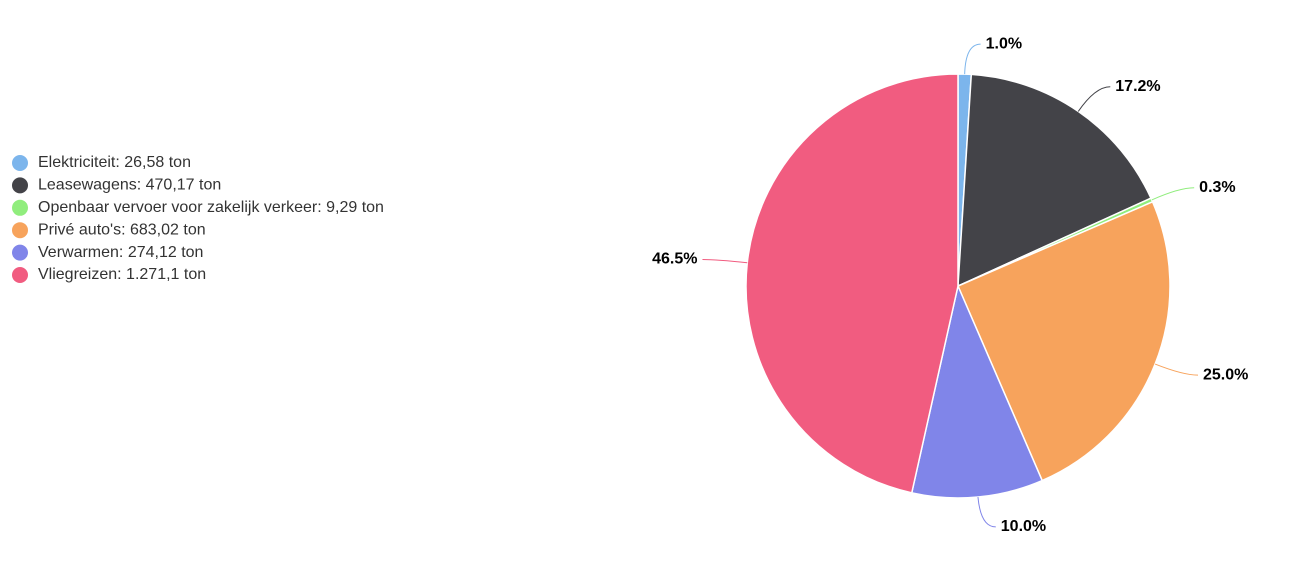 Image resolution: width=1290 pixels, height=563 pixels. Describe the element at coordinates (120, 252) in the screenshot. I see `legend-label: Verwarmen: 274,12 ton` at that location.